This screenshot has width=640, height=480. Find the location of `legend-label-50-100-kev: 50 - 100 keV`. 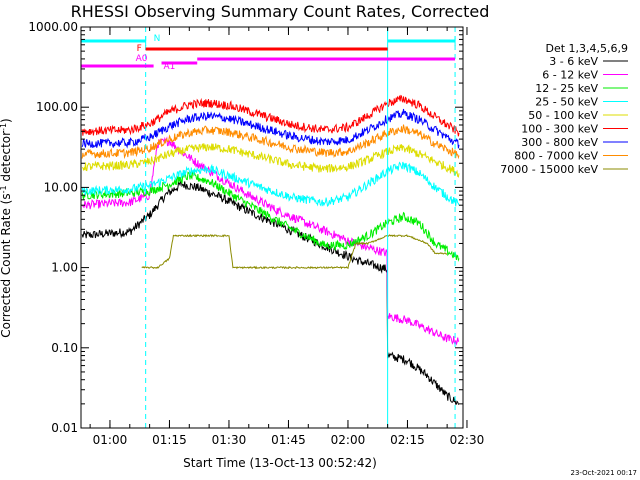

legend-label-50-100-kev: 50 - 100 keV is located at coordinates (563, 115).